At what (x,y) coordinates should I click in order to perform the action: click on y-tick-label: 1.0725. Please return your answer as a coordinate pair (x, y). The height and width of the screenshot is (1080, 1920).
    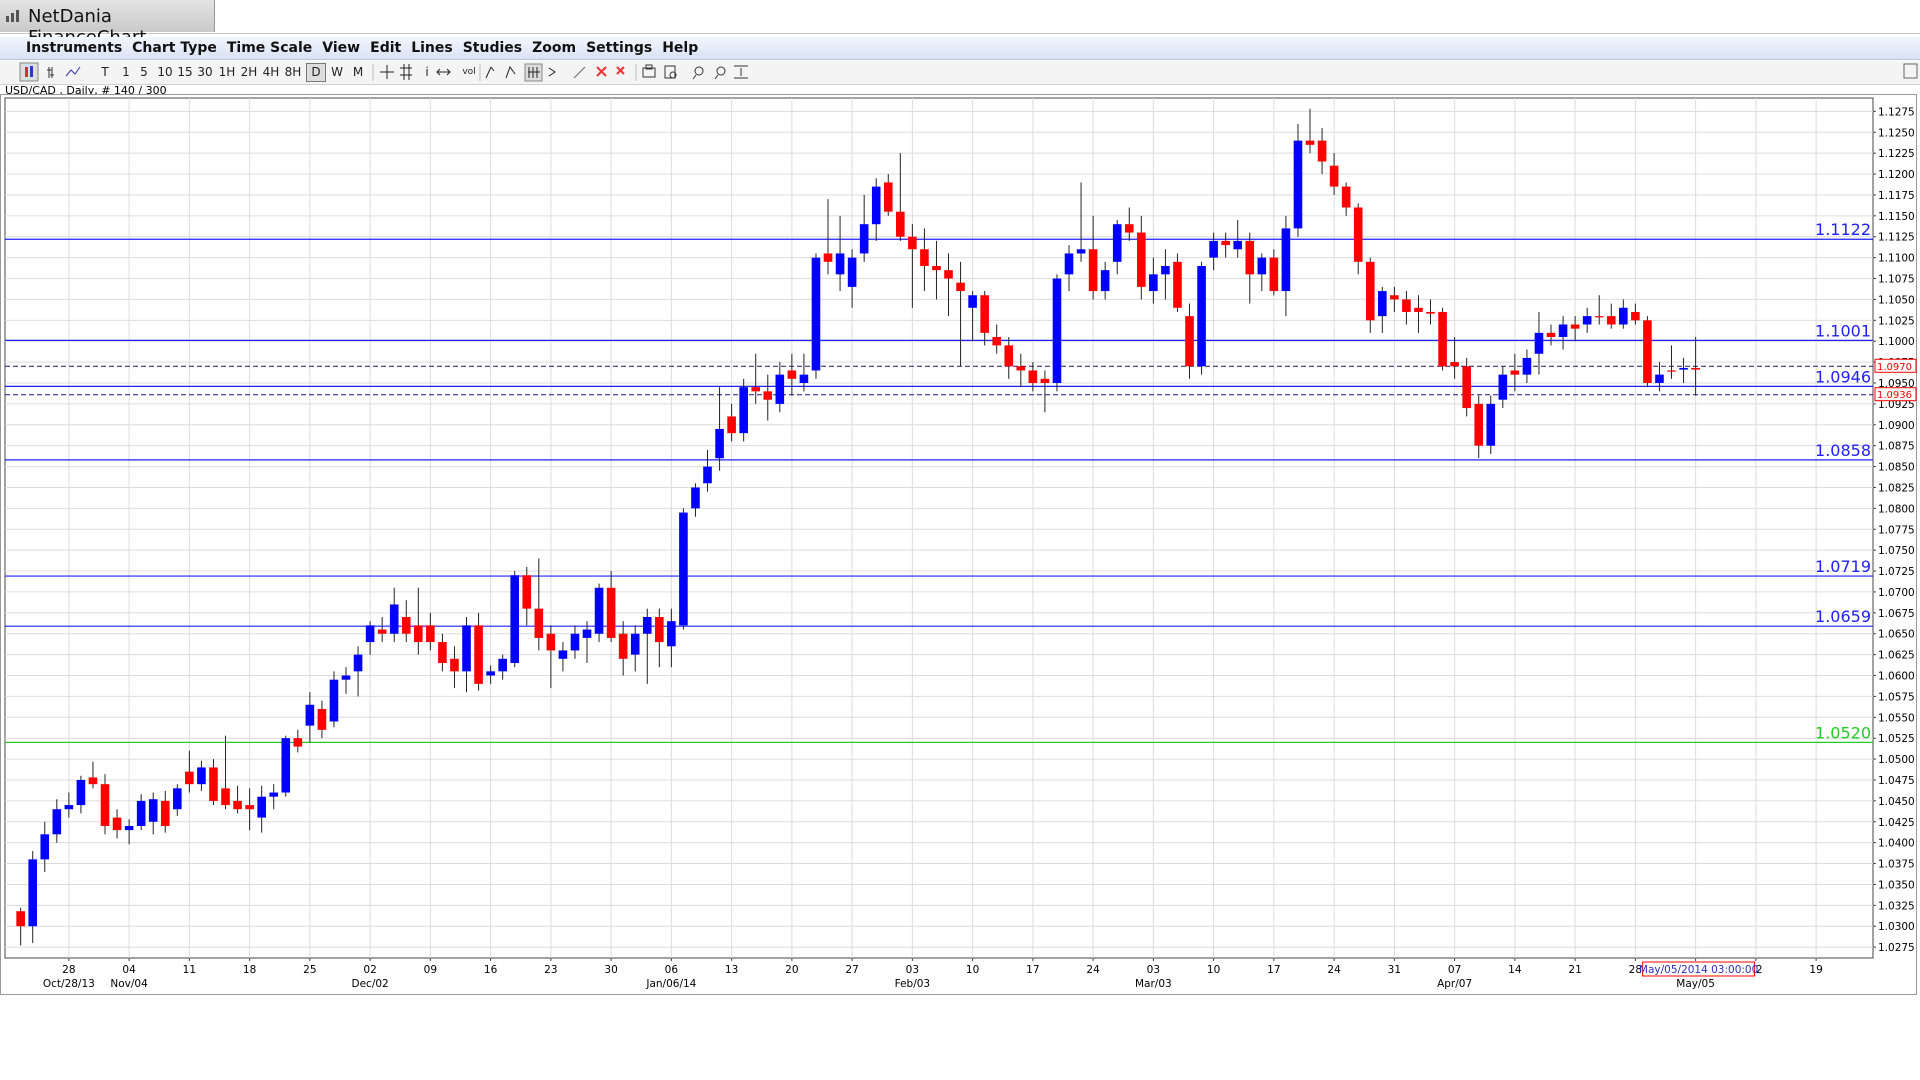
    Looking at the image, I should click on (1896, 572).